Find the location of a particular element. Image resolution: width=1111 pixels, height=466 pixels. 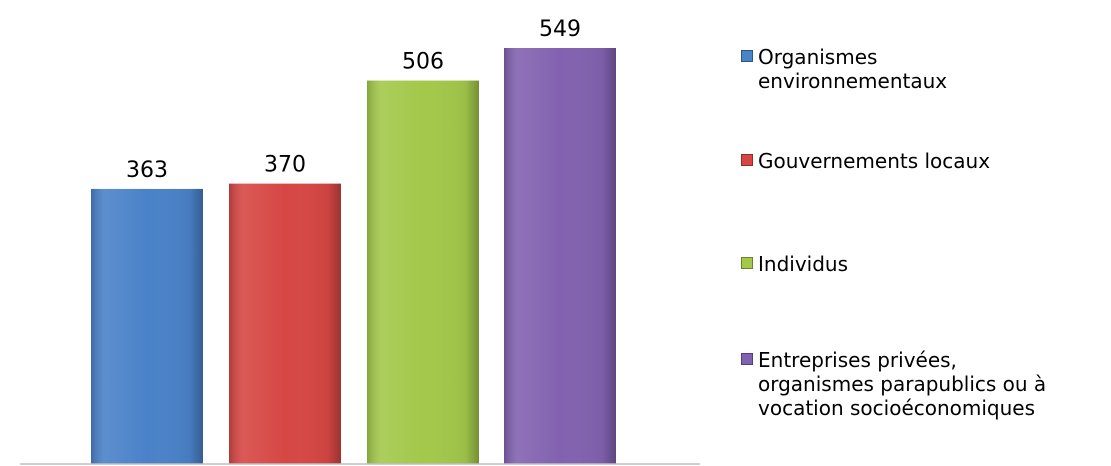

legend-item-1: Organismes environnementaux is located at coordinates (924, 69).